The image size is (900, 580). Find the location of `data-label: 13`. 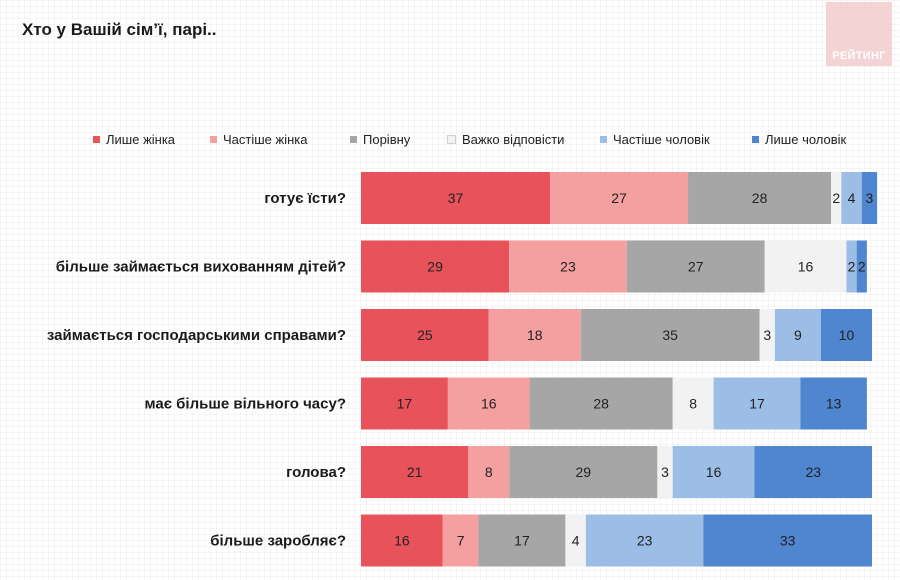

data-label: 13 is located at coordinates (834, 404).